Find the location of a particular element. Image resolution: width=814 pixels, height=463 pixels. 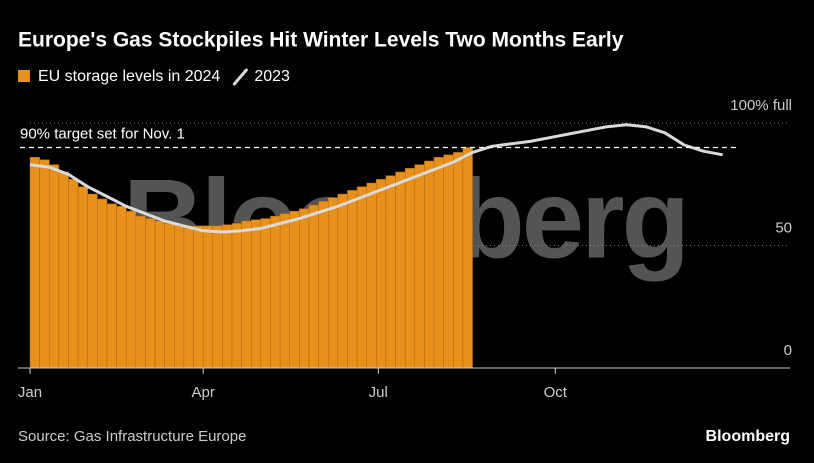

x-tick-label: Jan is located at coordinates (30, 392).